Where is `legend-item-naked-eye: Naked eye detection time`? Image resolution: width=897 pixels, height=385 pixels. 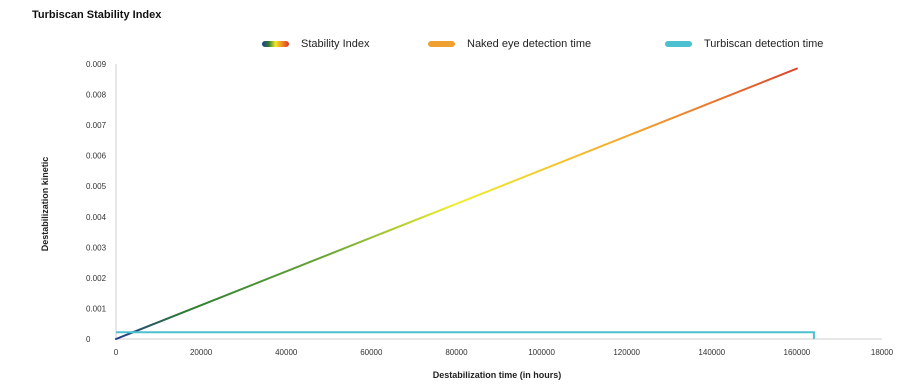
legend-item-naked-eye: Naked eye detection time is located at coordinates (509, 44).